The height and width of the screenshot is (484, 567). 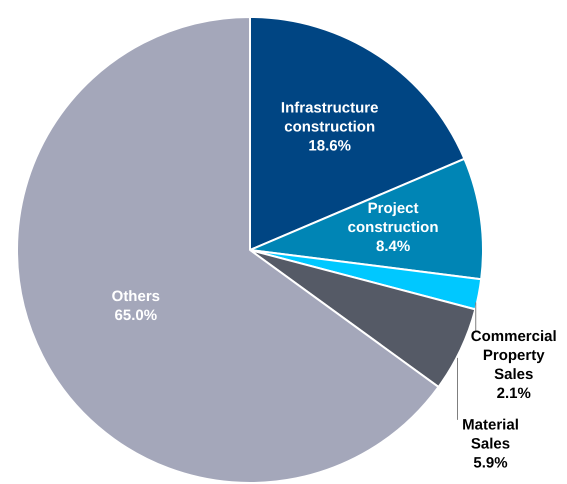 I want to click on data-label: 2.1%, so click(x=513, y=393).